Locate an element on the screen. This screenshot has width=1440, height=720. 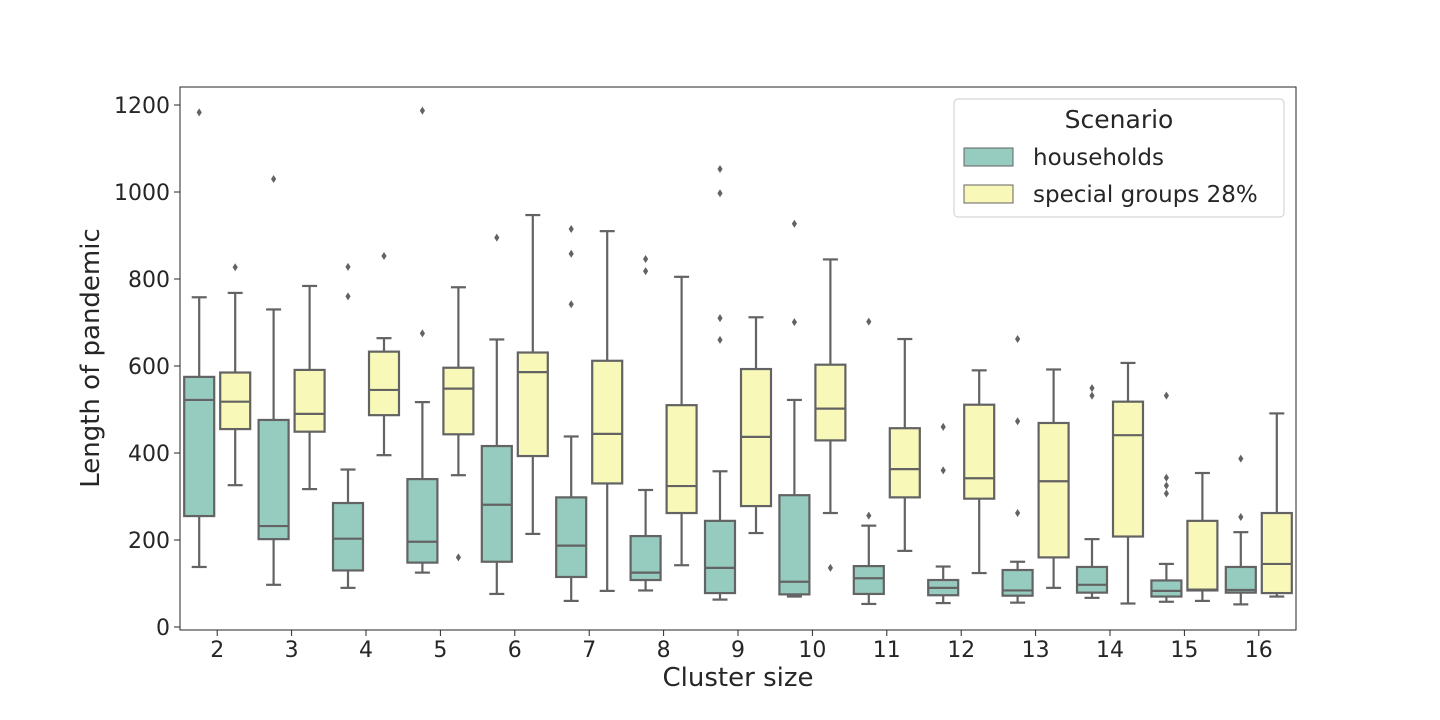
y-tick-label: 800 is located at coordinates (149, 280).